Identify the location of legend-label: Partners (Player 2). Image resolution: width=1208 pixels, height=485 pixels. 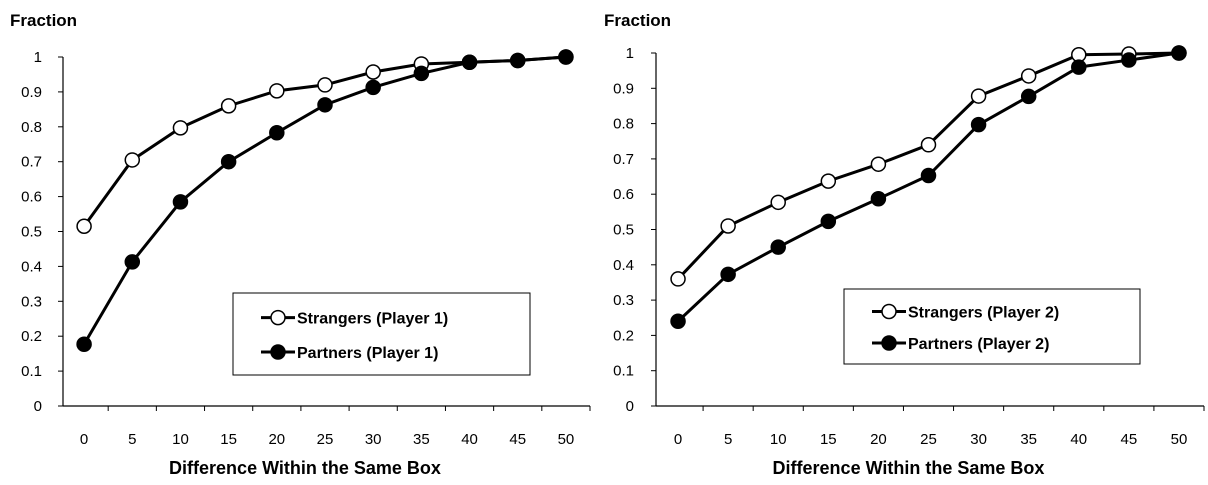
(978, 344).